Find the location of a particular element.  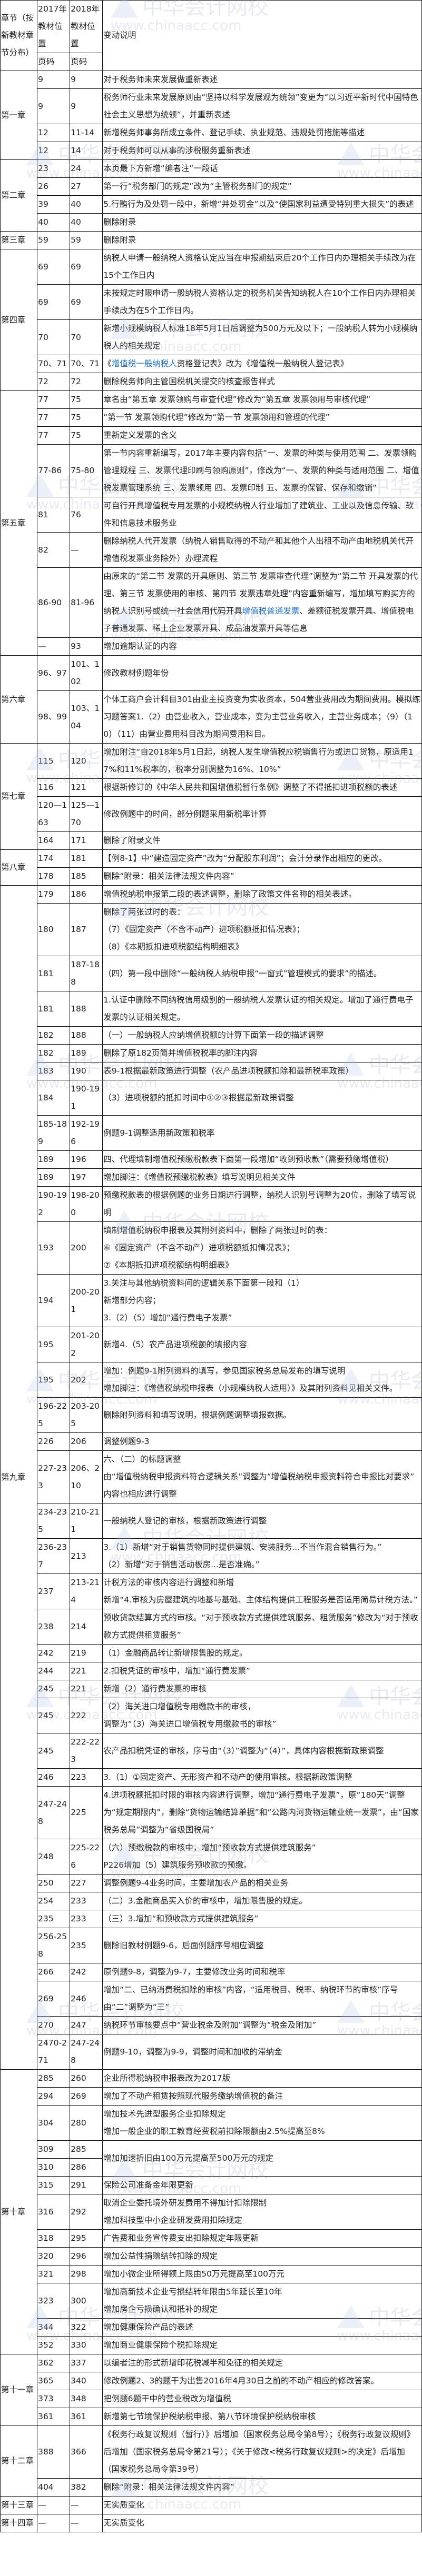

change-description: 增加公益性捐赠结转扣除的规定 is located at coordinates (262, 2256).